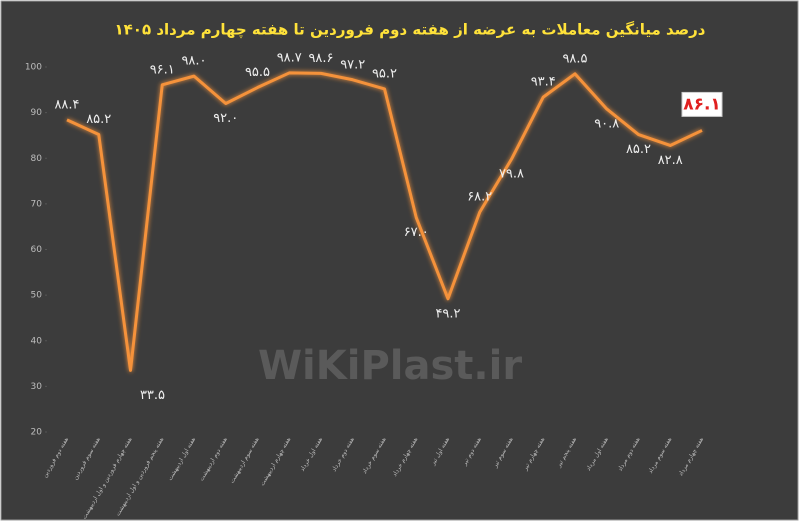 This screenshot has width=800, height=522. What do you see at coordinates (37, 433) in the screenshot?
I see `y-tick-label: 20` at bounding box center [37, 433].